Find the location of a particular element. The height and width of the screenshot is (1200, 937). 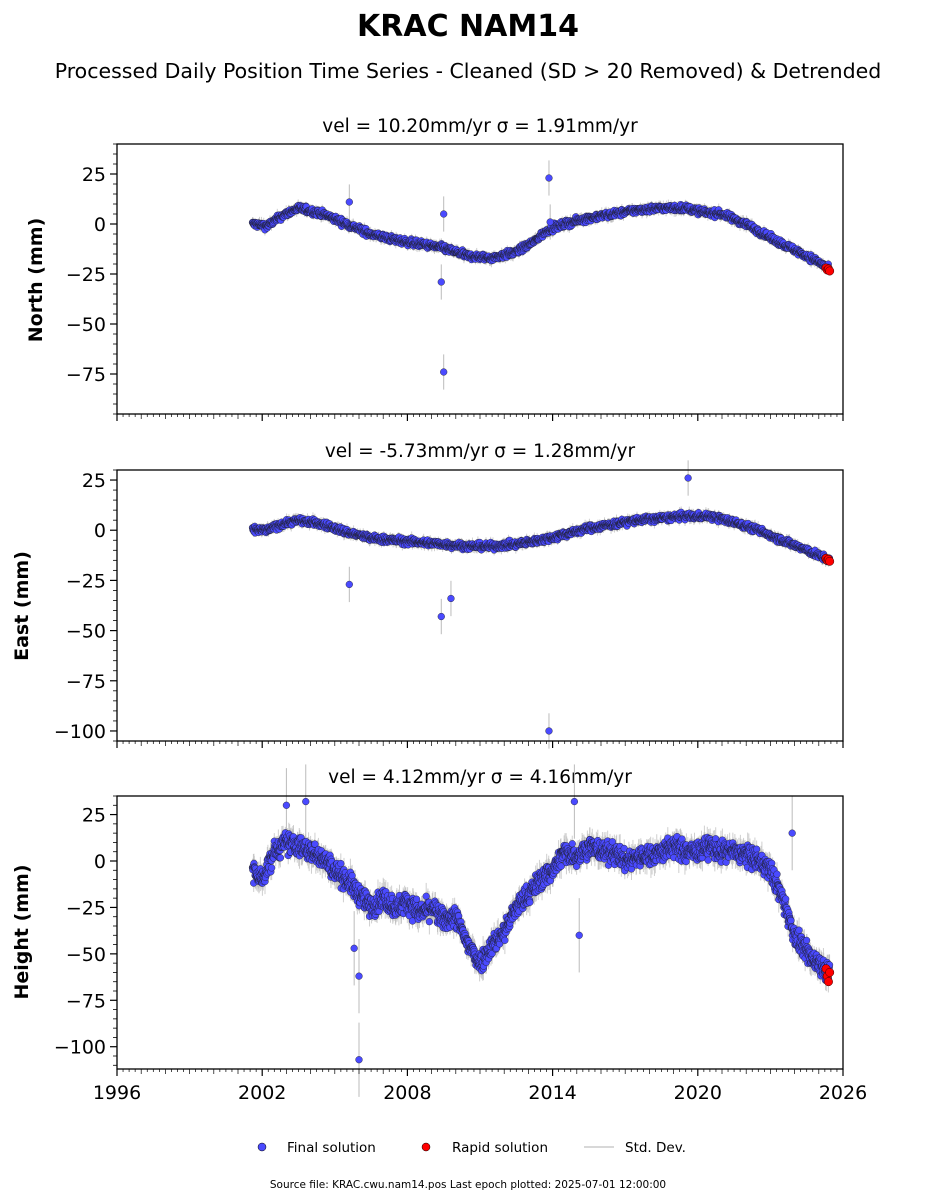

rapid-solution-points is located at coordinates (828, 269).